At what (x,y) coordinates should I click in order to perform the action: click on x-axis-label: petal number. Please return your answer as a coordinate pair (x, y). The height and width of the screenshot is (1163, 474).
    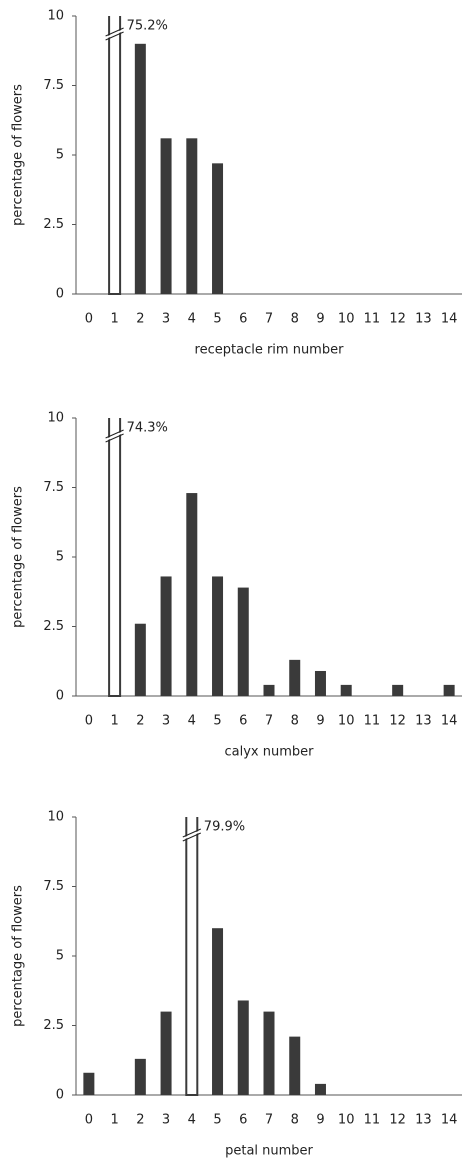
    Looking at the image, I should click on (269, 1151).